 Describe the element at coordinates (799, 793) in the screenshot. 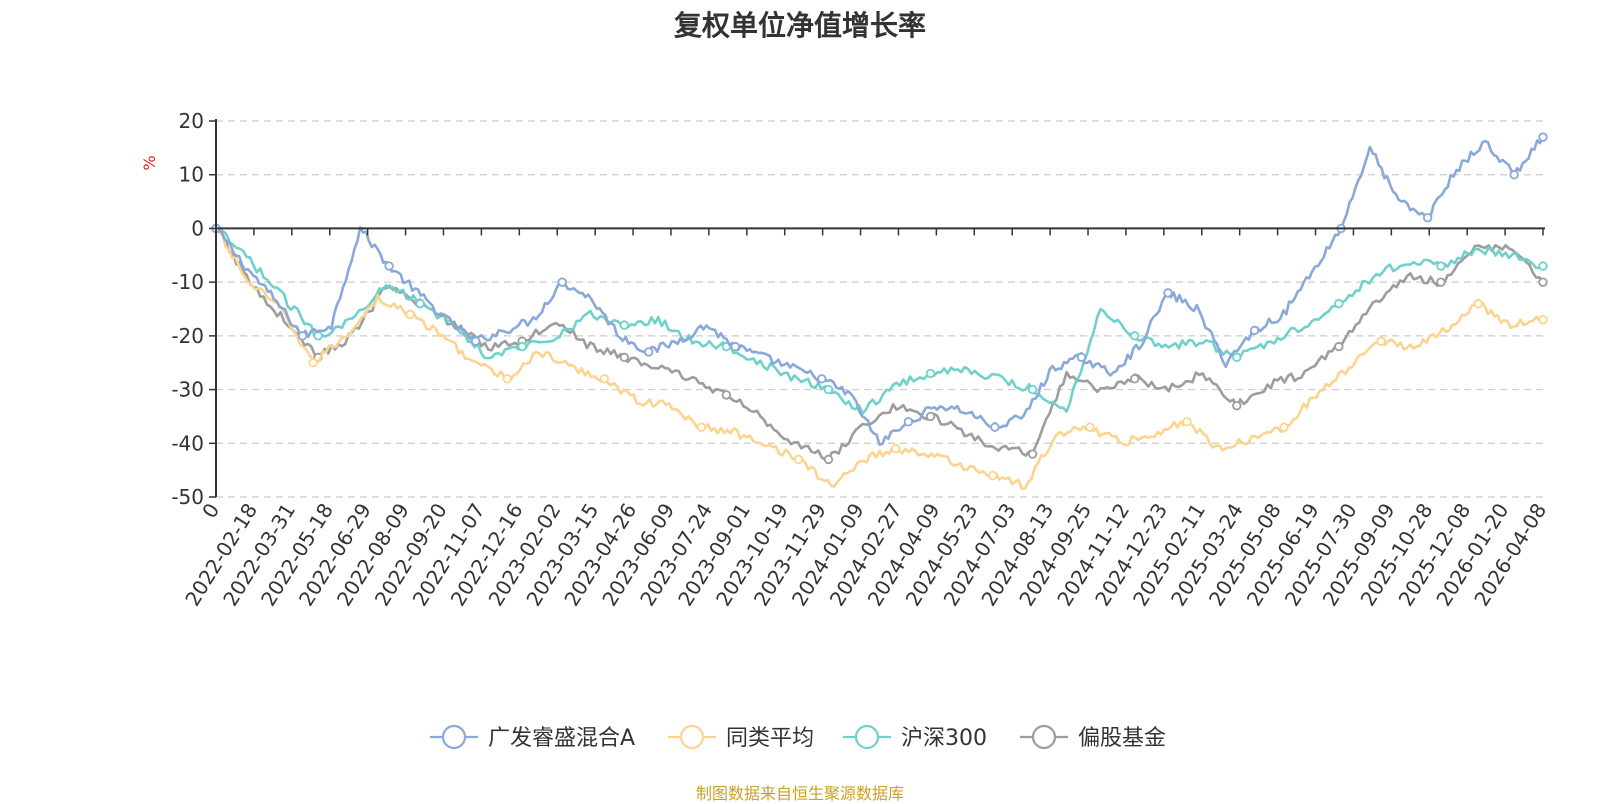

I see `source-note: 制图数据来自恒生聚源数据库` at that location.